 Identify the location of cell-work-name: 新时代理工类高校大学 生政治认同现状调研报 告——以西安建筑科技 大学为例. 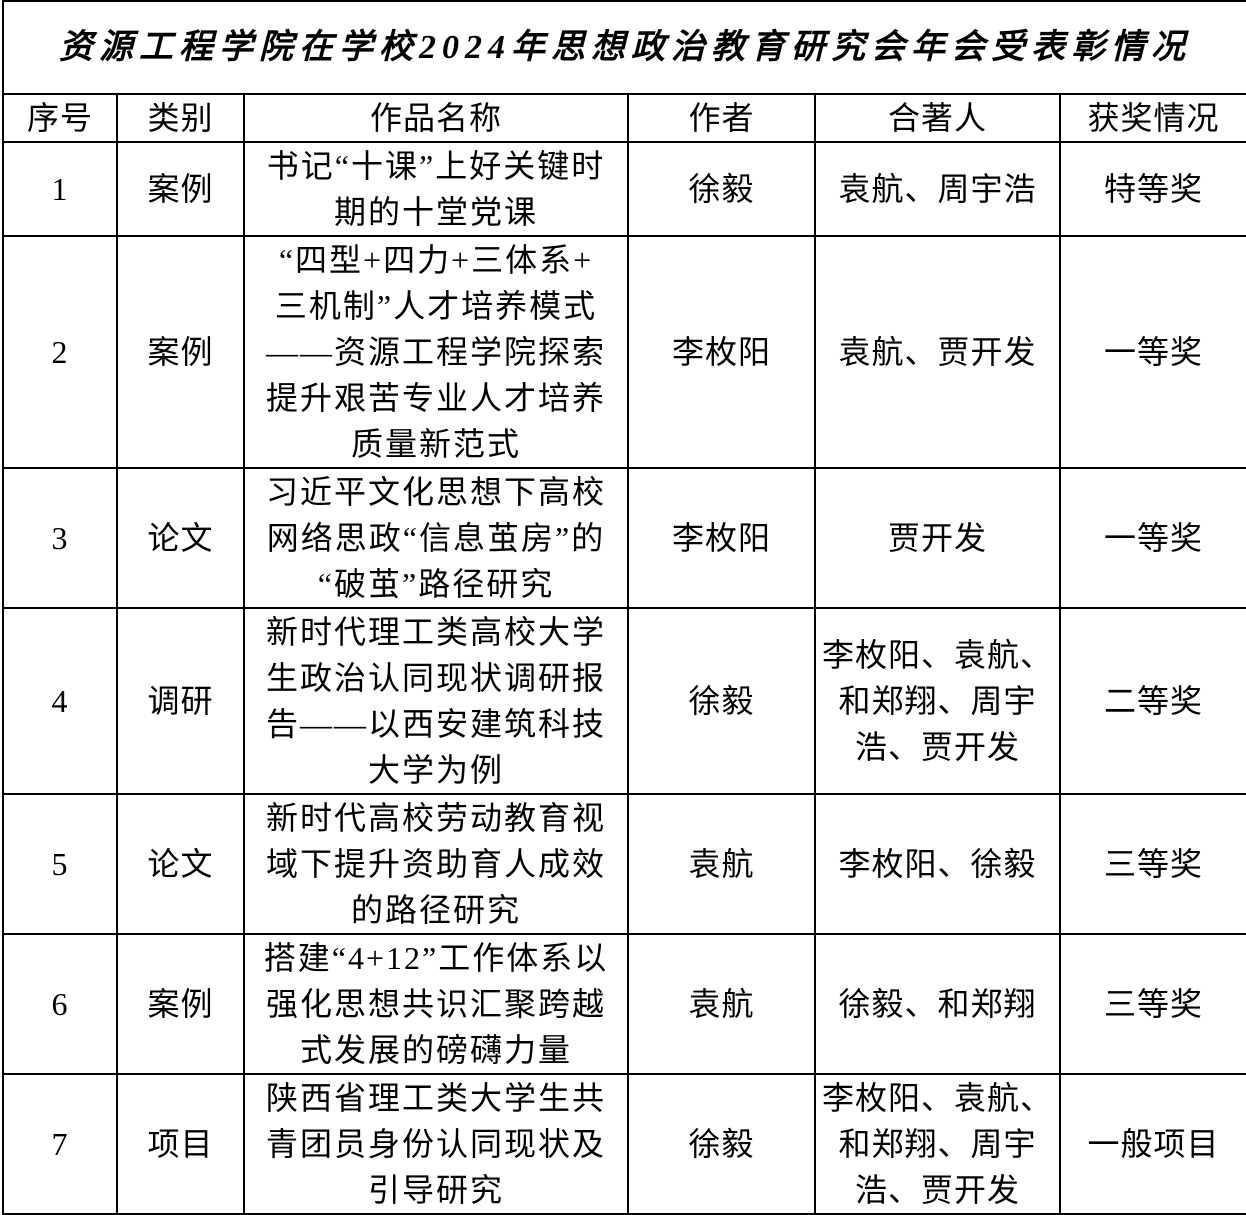
(436, 701).